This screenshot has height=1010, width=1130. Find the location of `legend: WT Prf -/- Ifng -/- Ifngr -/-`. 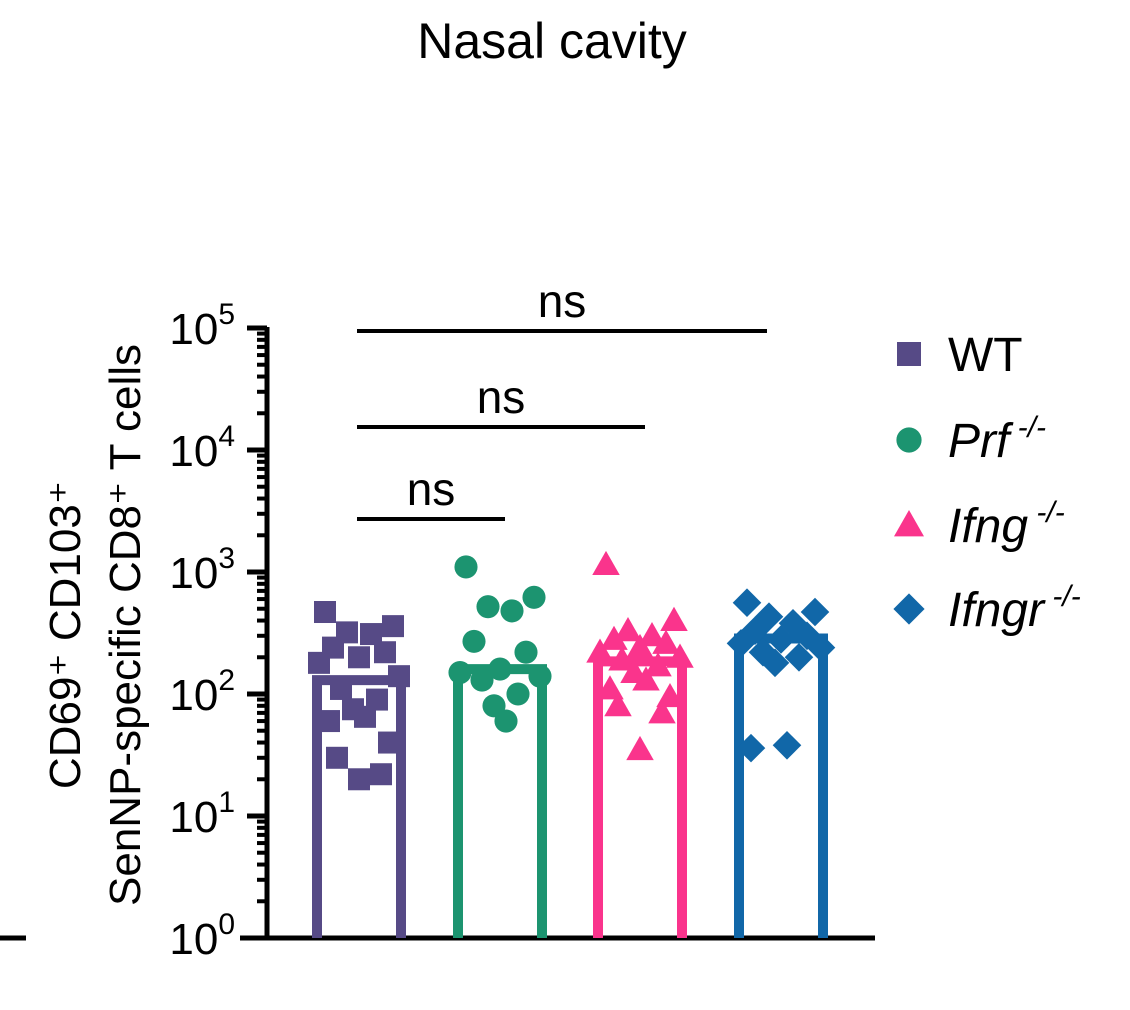

legend: WT Prf -/- Ifng -/- Ifngr -/- is located at coordinates (987, 483).